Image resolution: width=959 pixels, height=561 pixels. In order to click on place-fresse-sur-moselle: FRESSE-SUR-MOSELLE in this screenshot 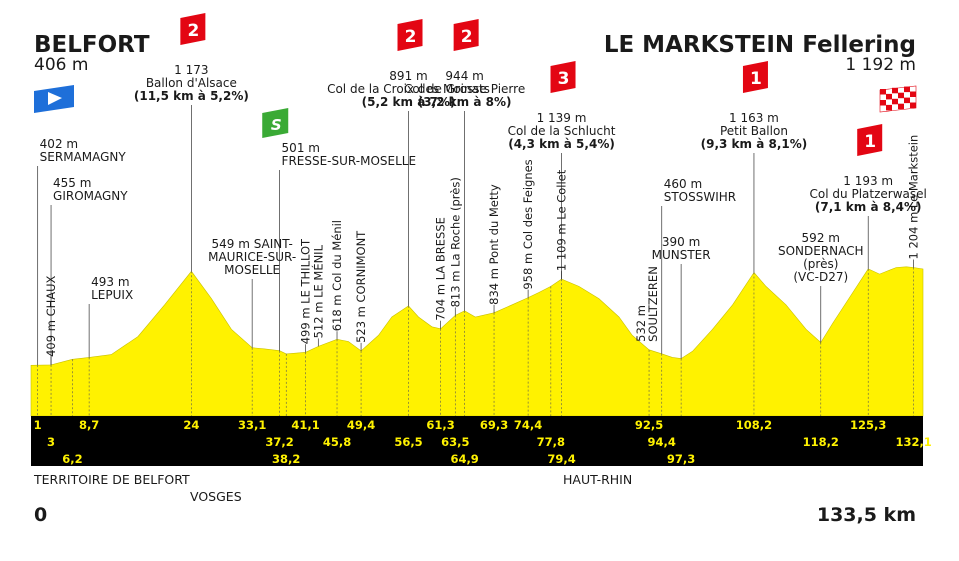, I will do `click(349, 161)`.